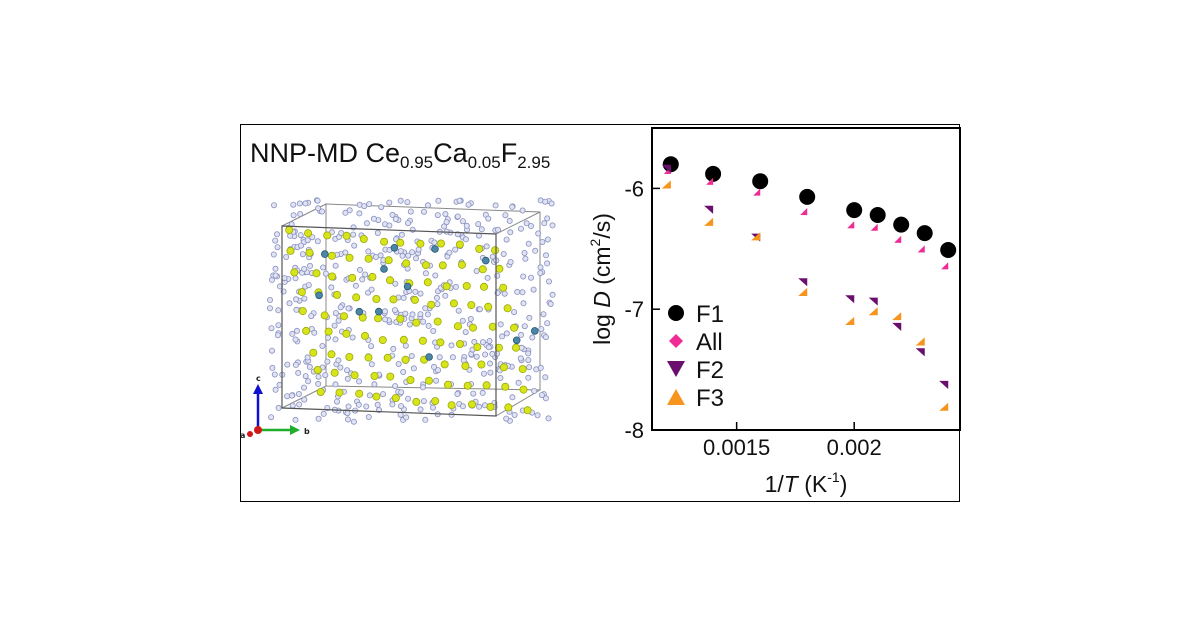 The image size is (1200, 628). Describe the element at coordinates (806, 279) in the screenshot. I see `plot-frame` at that location.